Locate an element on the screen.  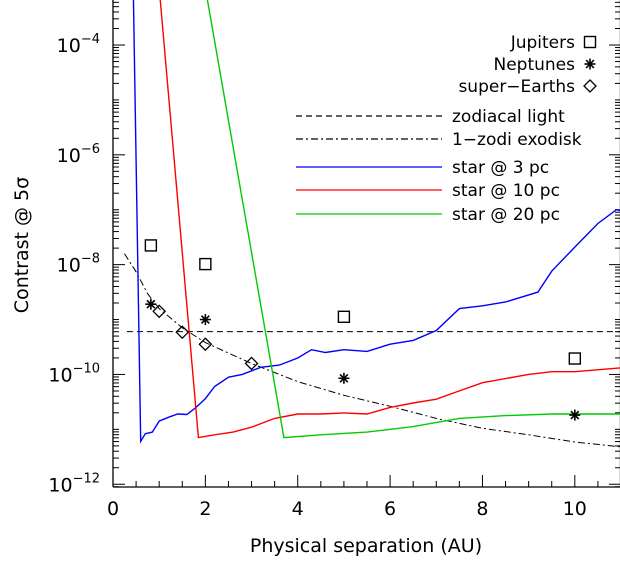
y-tick-label: 10⁻⁸ is located at coordinates (78, 264).